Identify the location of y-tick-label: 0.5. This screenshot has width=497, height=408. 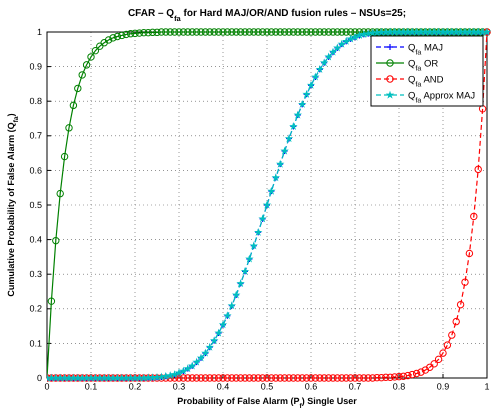
(35, 205).